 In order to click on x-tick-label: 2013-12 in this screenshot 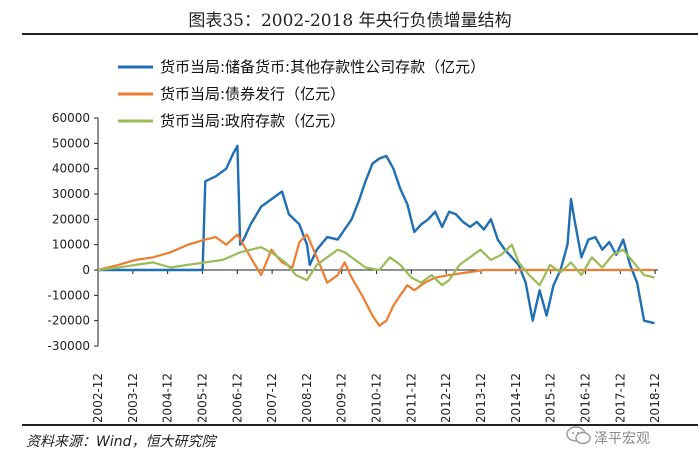, I will do `click(481, 397)`.